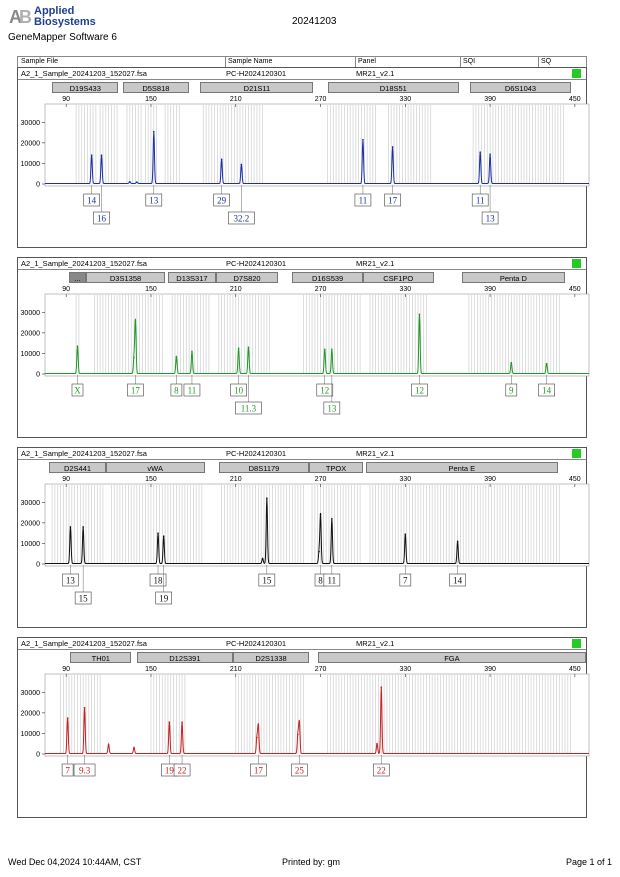  I want to click on allele-call: 16, so click(101, 205).